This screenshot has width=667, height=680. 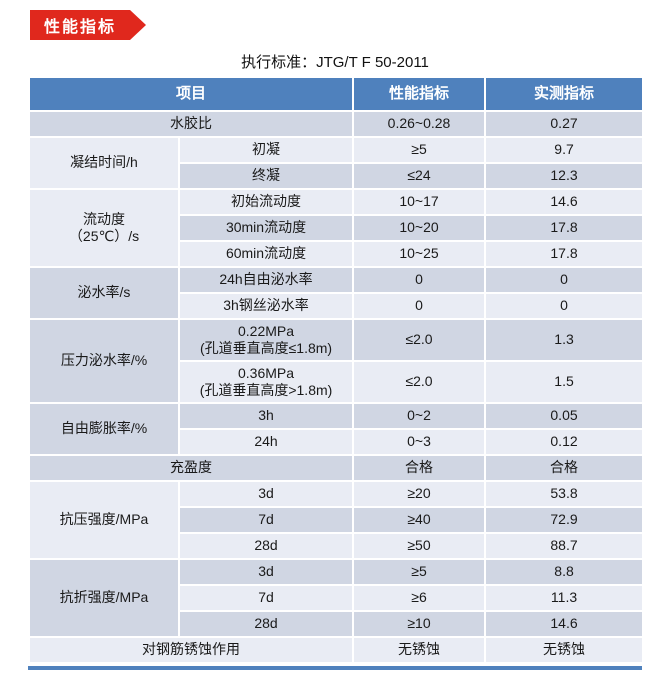 I want to click on cell-group-label: 自由膨胀率/%, so click(x=104, y=429).